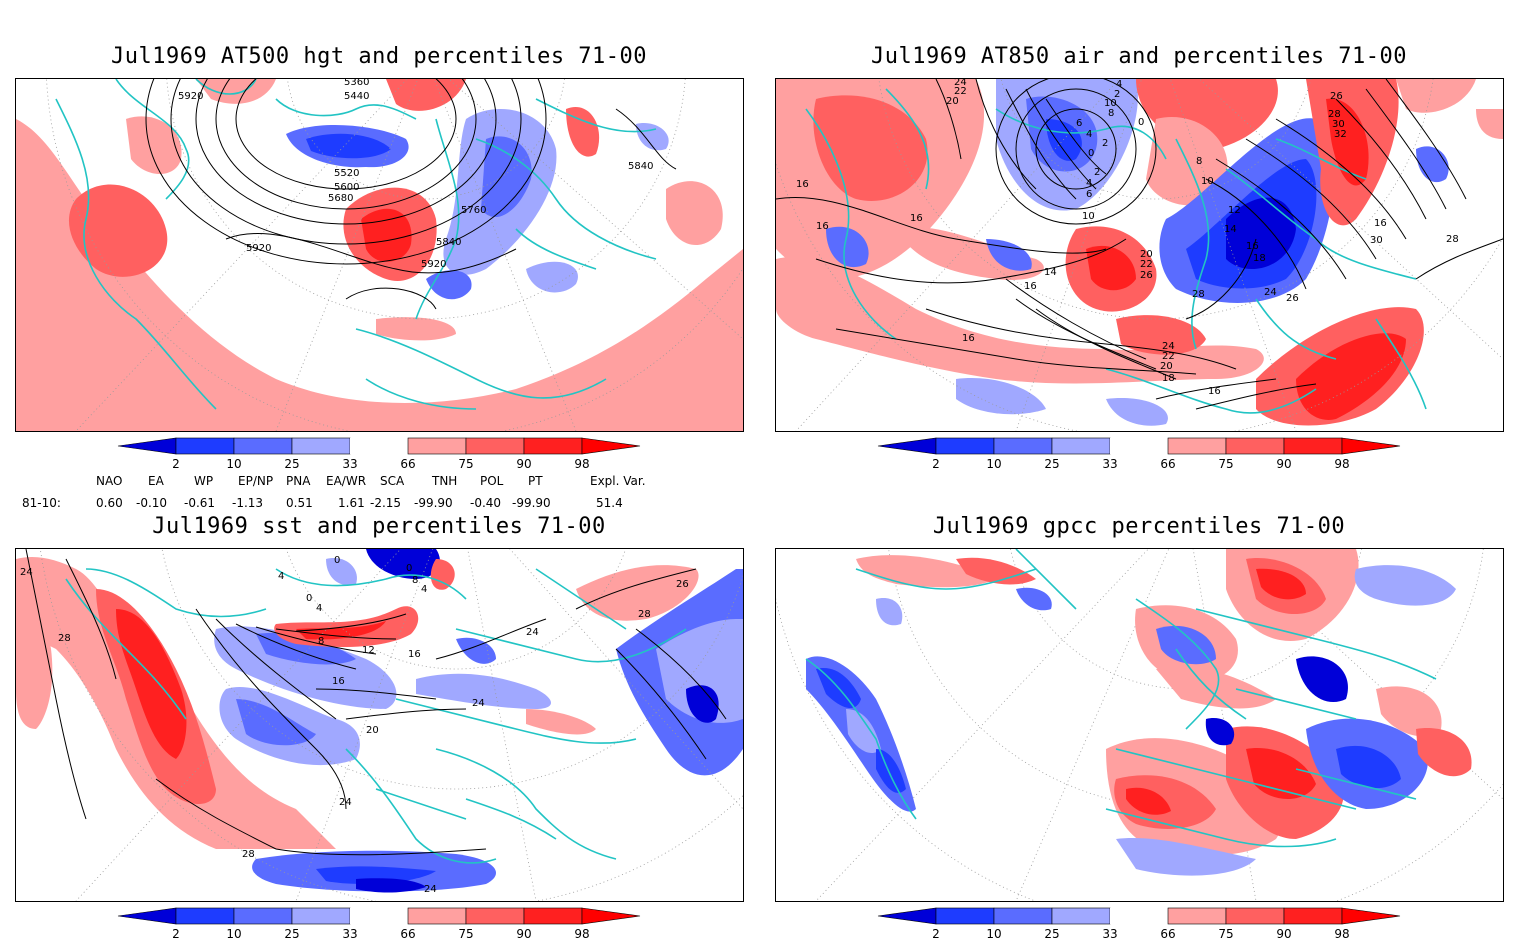  I want to click on contour-label: 5360, so click(356, 83).